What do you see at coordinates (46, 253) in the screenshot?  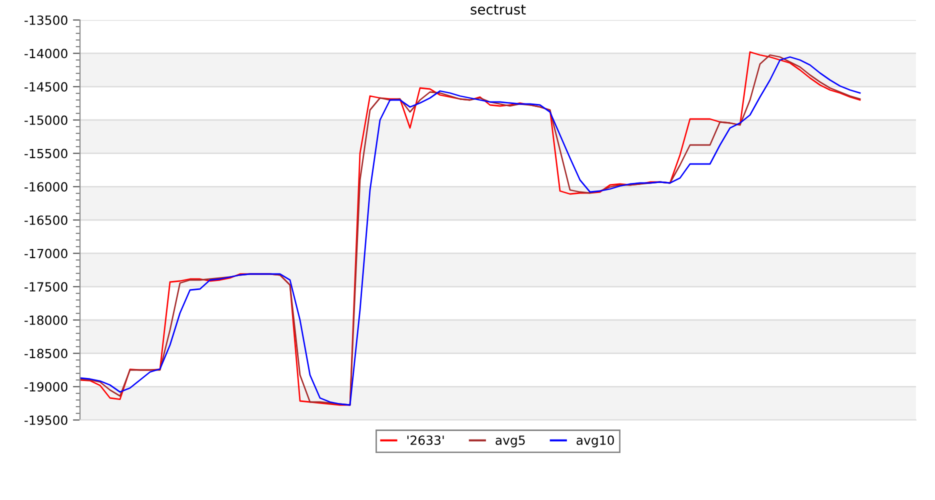 I see `y-tick-label: -17000` at bounding box center [46, 253].